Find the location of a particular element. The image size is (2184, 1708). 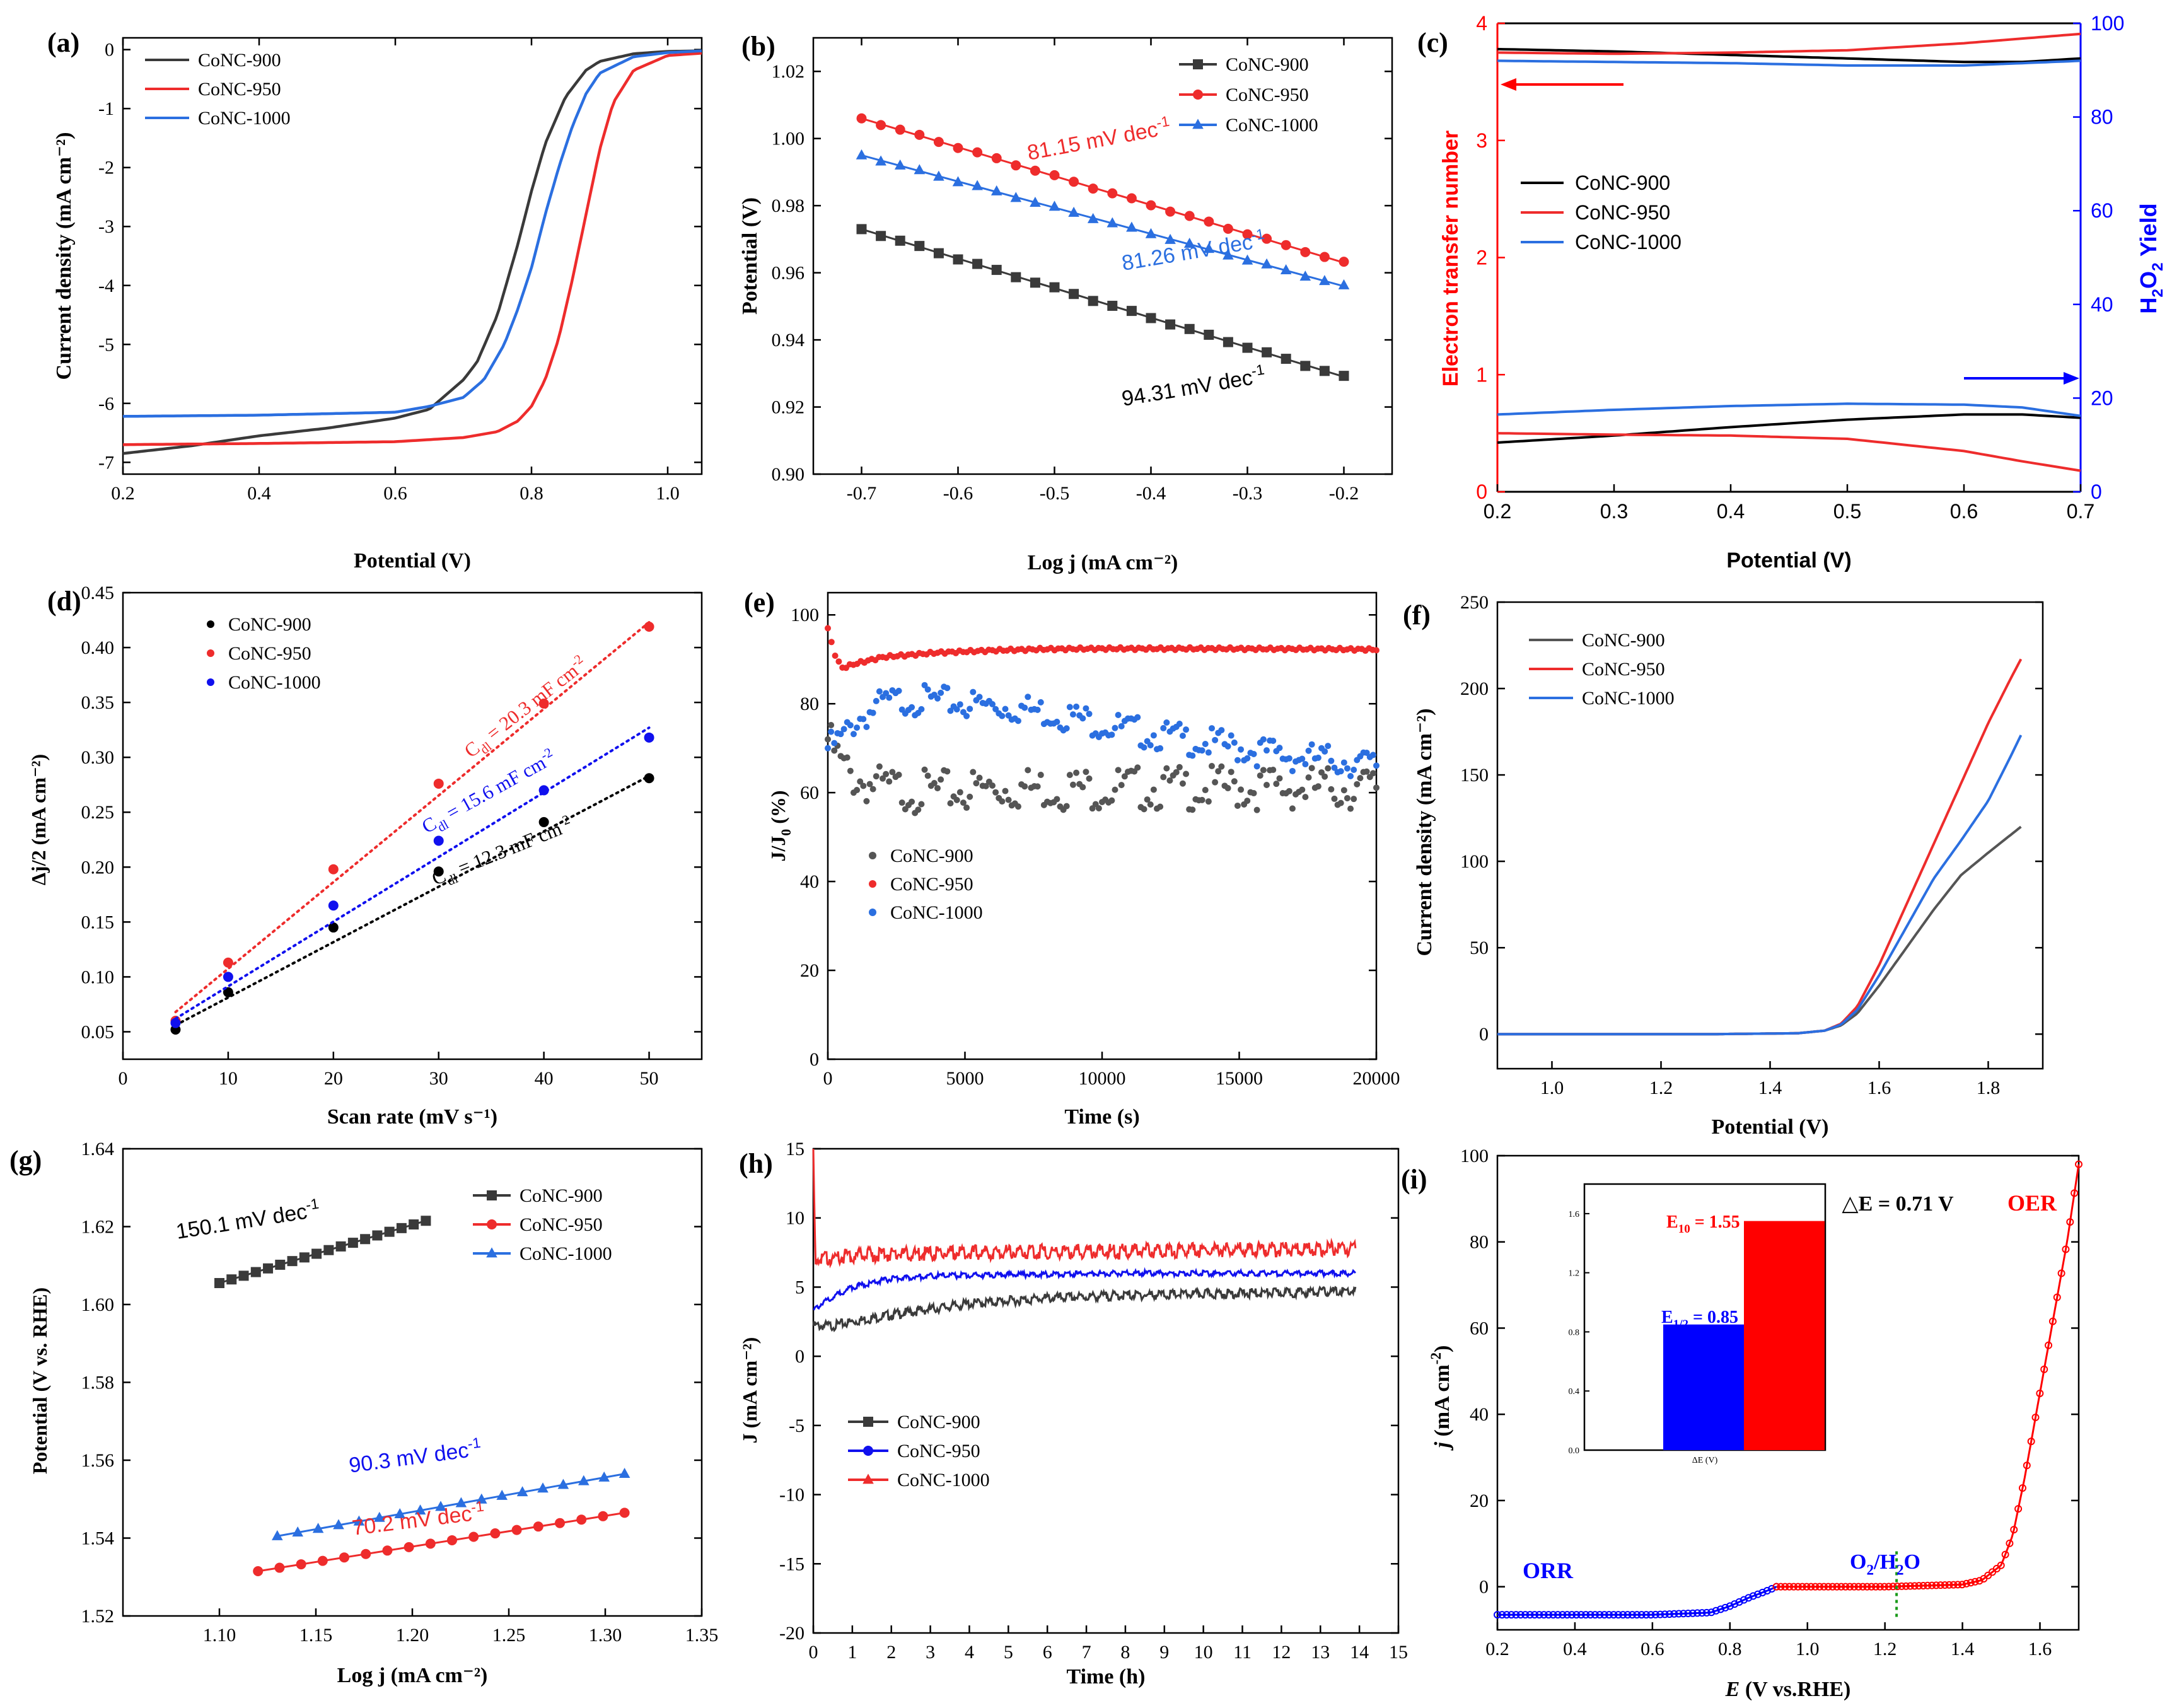

inset-y-tick-label: 0.0 is located at coordinates (1574, 1451).